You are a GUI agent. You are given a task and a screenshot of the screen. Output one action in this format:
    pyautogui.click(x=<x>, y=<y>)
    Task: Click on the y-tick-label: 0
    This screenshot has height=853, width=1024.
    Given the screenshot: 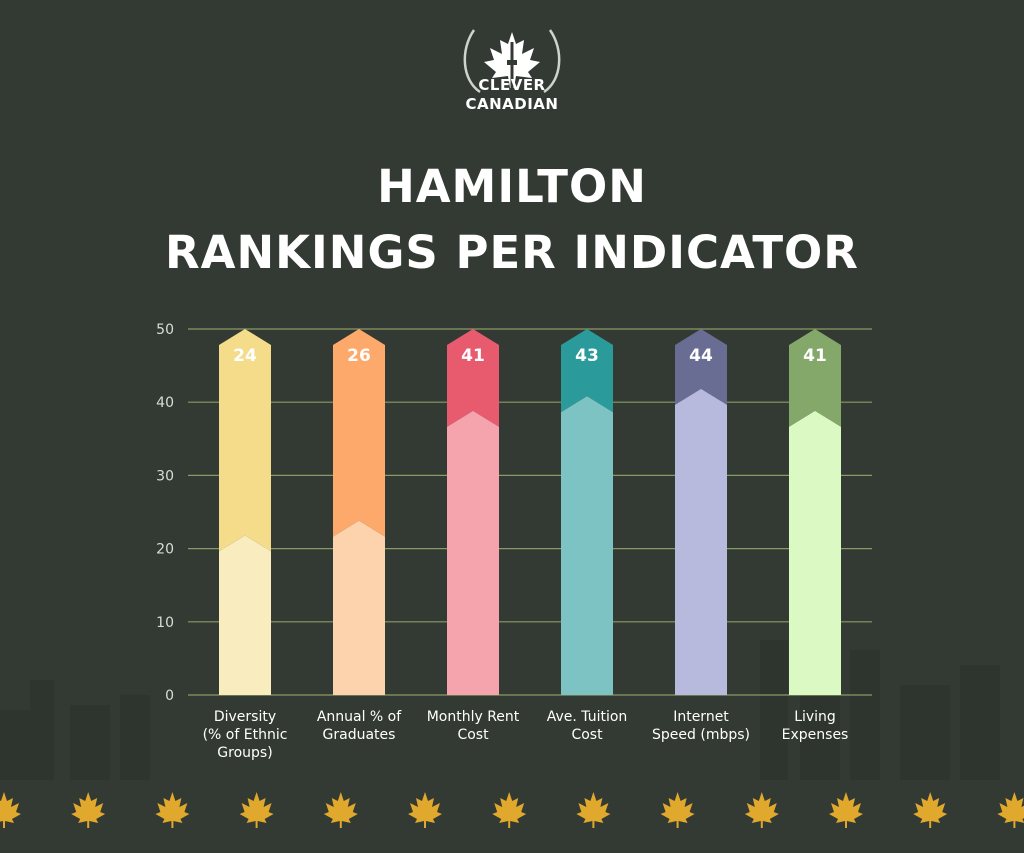 What is the action you would take?
    pyautogui.click(x=169, y=696)
    